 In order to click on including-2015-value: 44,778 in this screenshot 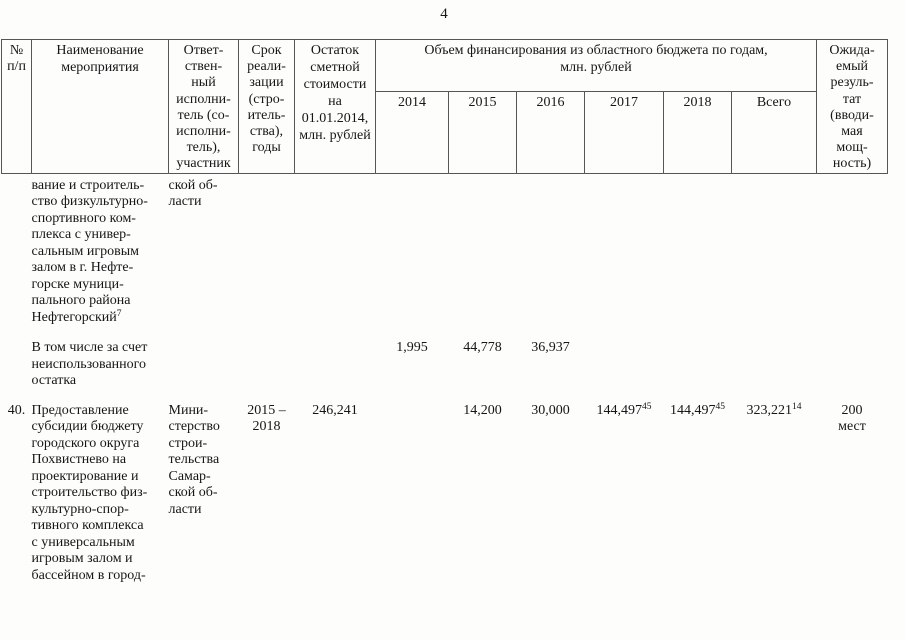, I will do `click(482, 348)`.